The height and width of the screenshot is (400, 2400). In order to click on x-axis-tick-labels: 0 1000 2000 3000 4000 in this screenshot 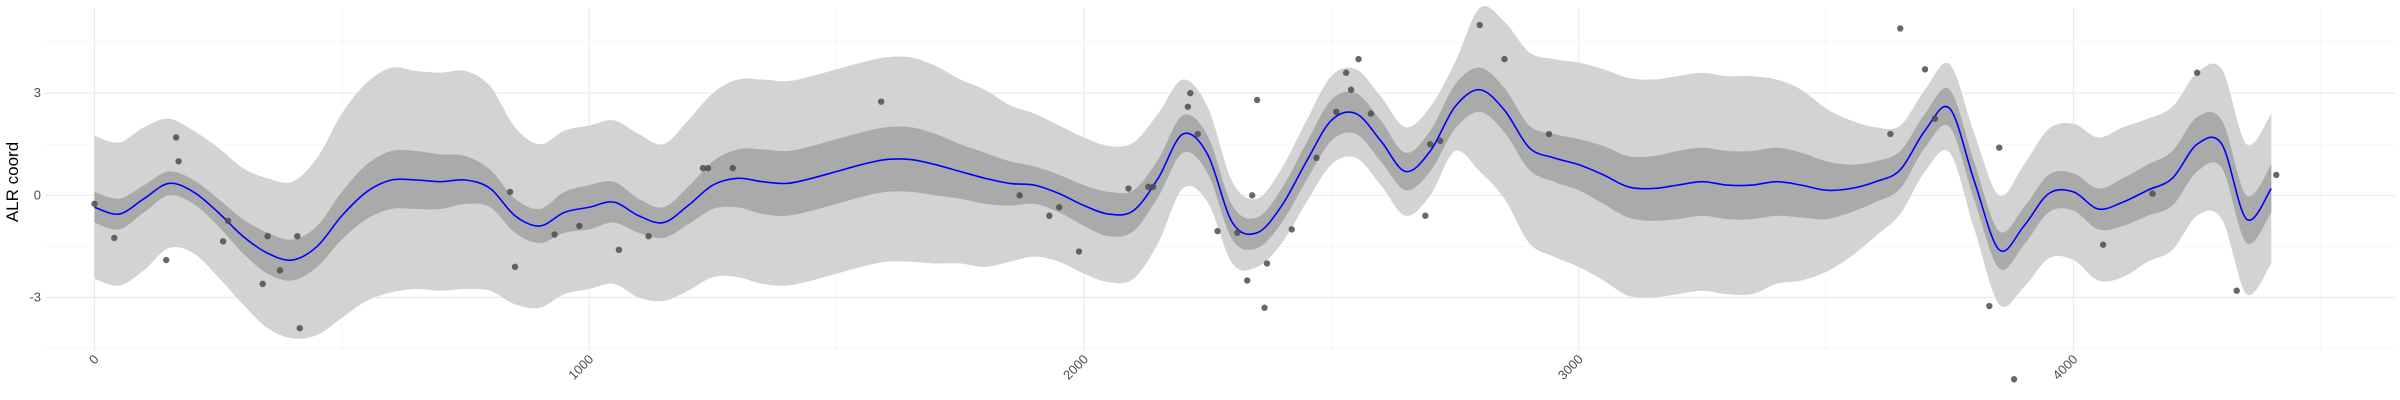, I will do `click(1083, 367)`.